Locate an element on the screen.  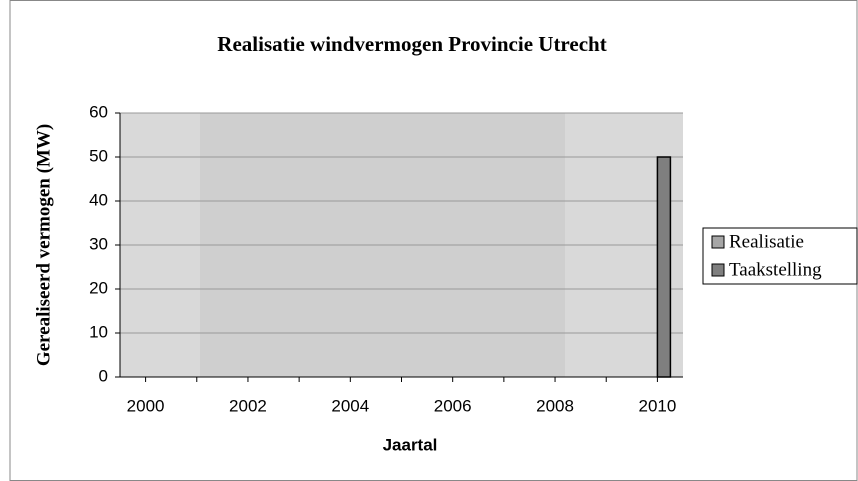
y-tick-label: 60 is located at coordinates (98, 111).